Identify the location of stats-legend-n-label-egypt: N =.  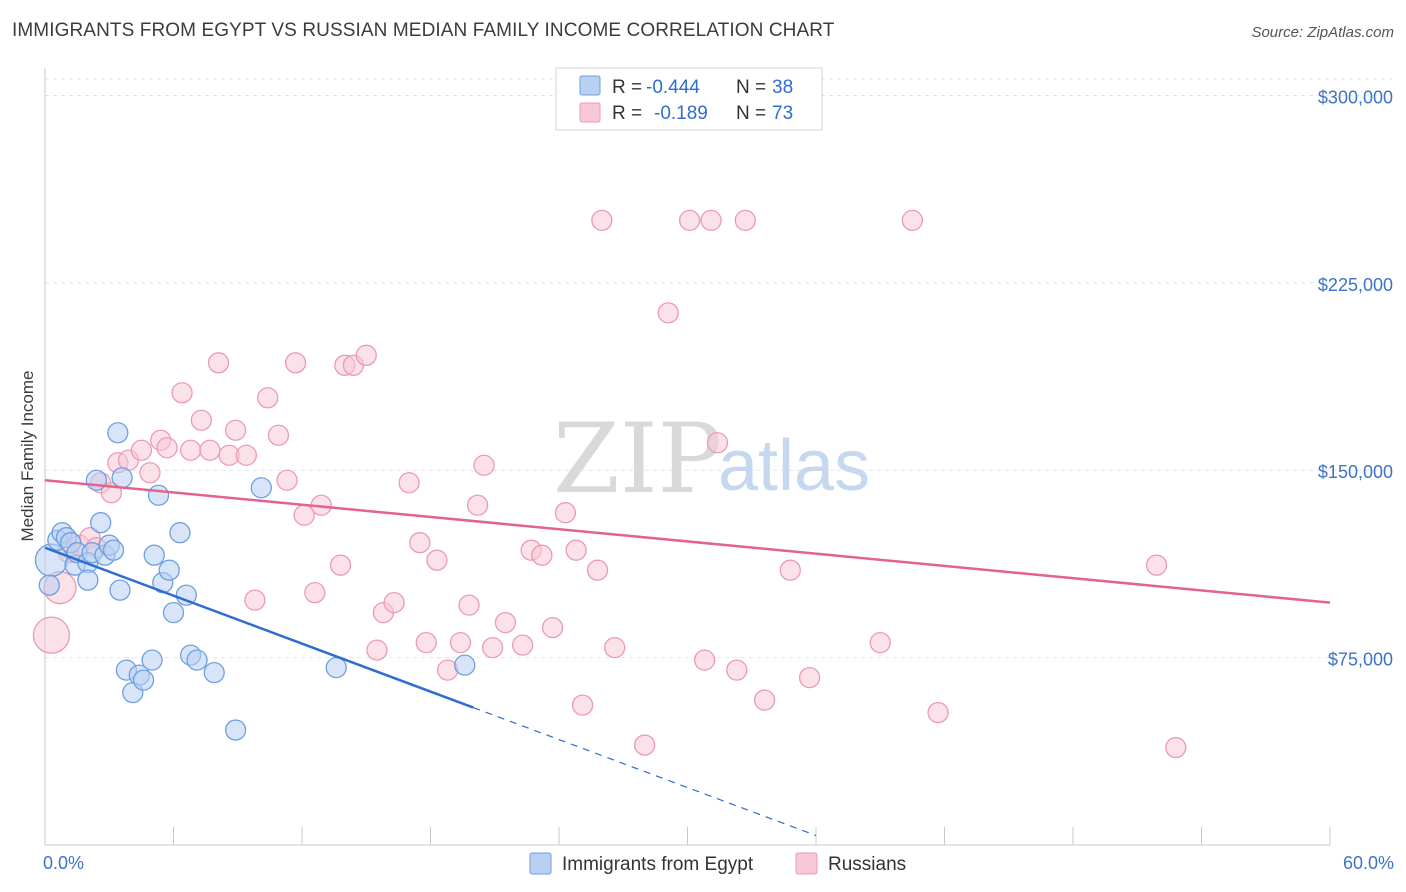
(751, 87).